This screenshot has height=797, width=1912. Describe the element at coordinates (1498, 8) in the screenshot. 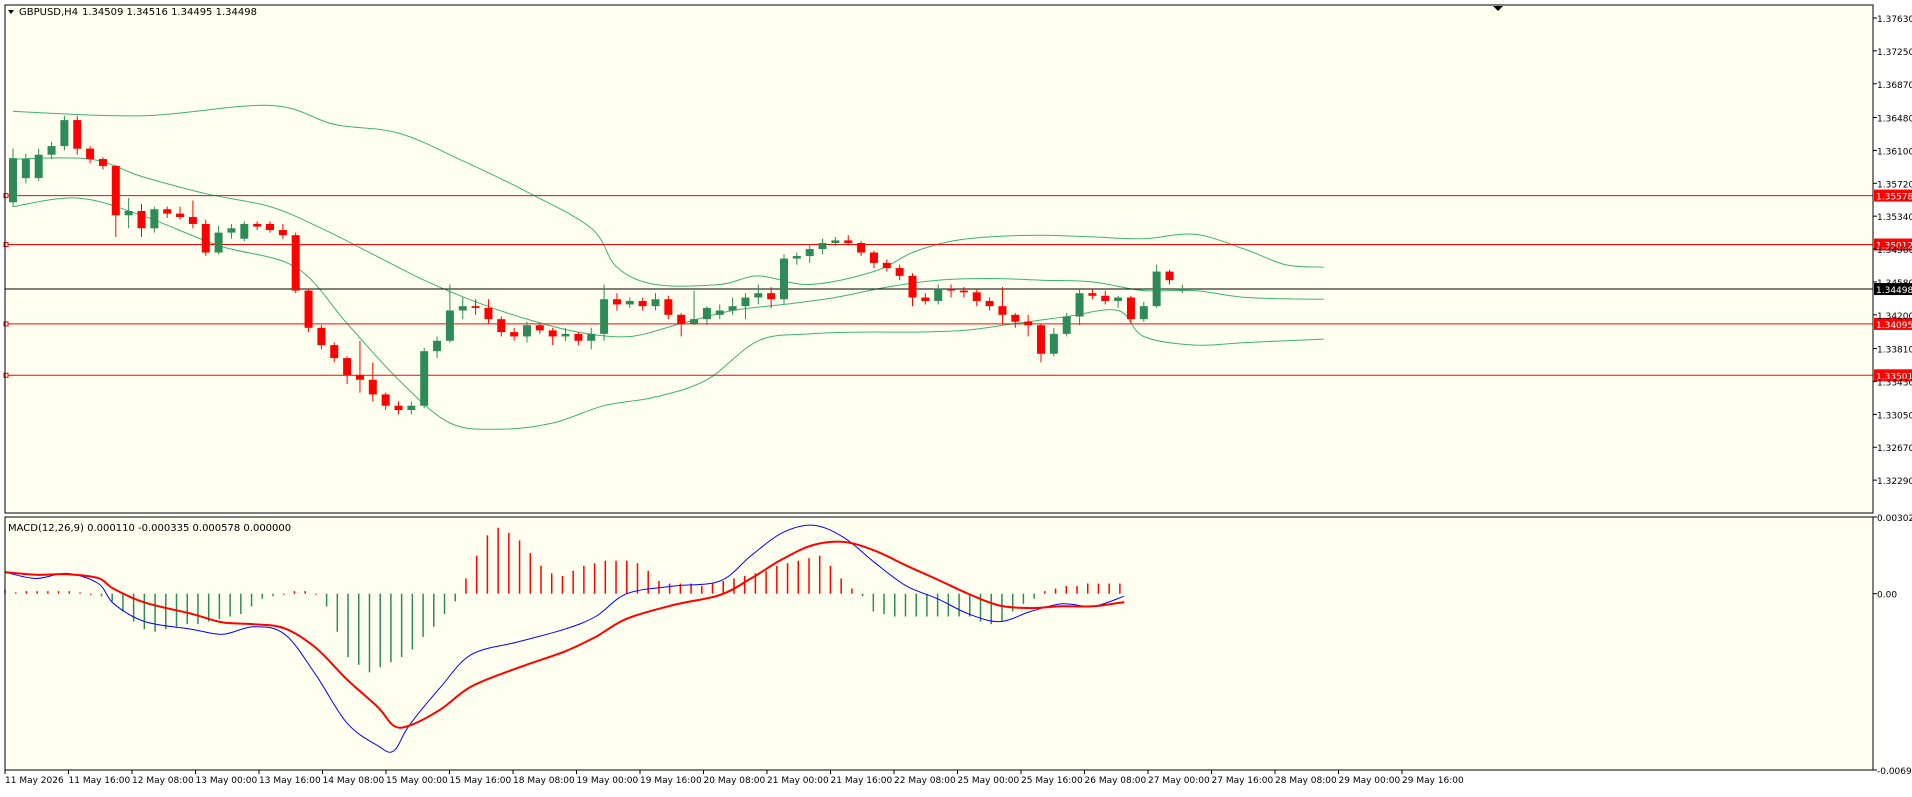

I see `chart-shift-icon` at that location.